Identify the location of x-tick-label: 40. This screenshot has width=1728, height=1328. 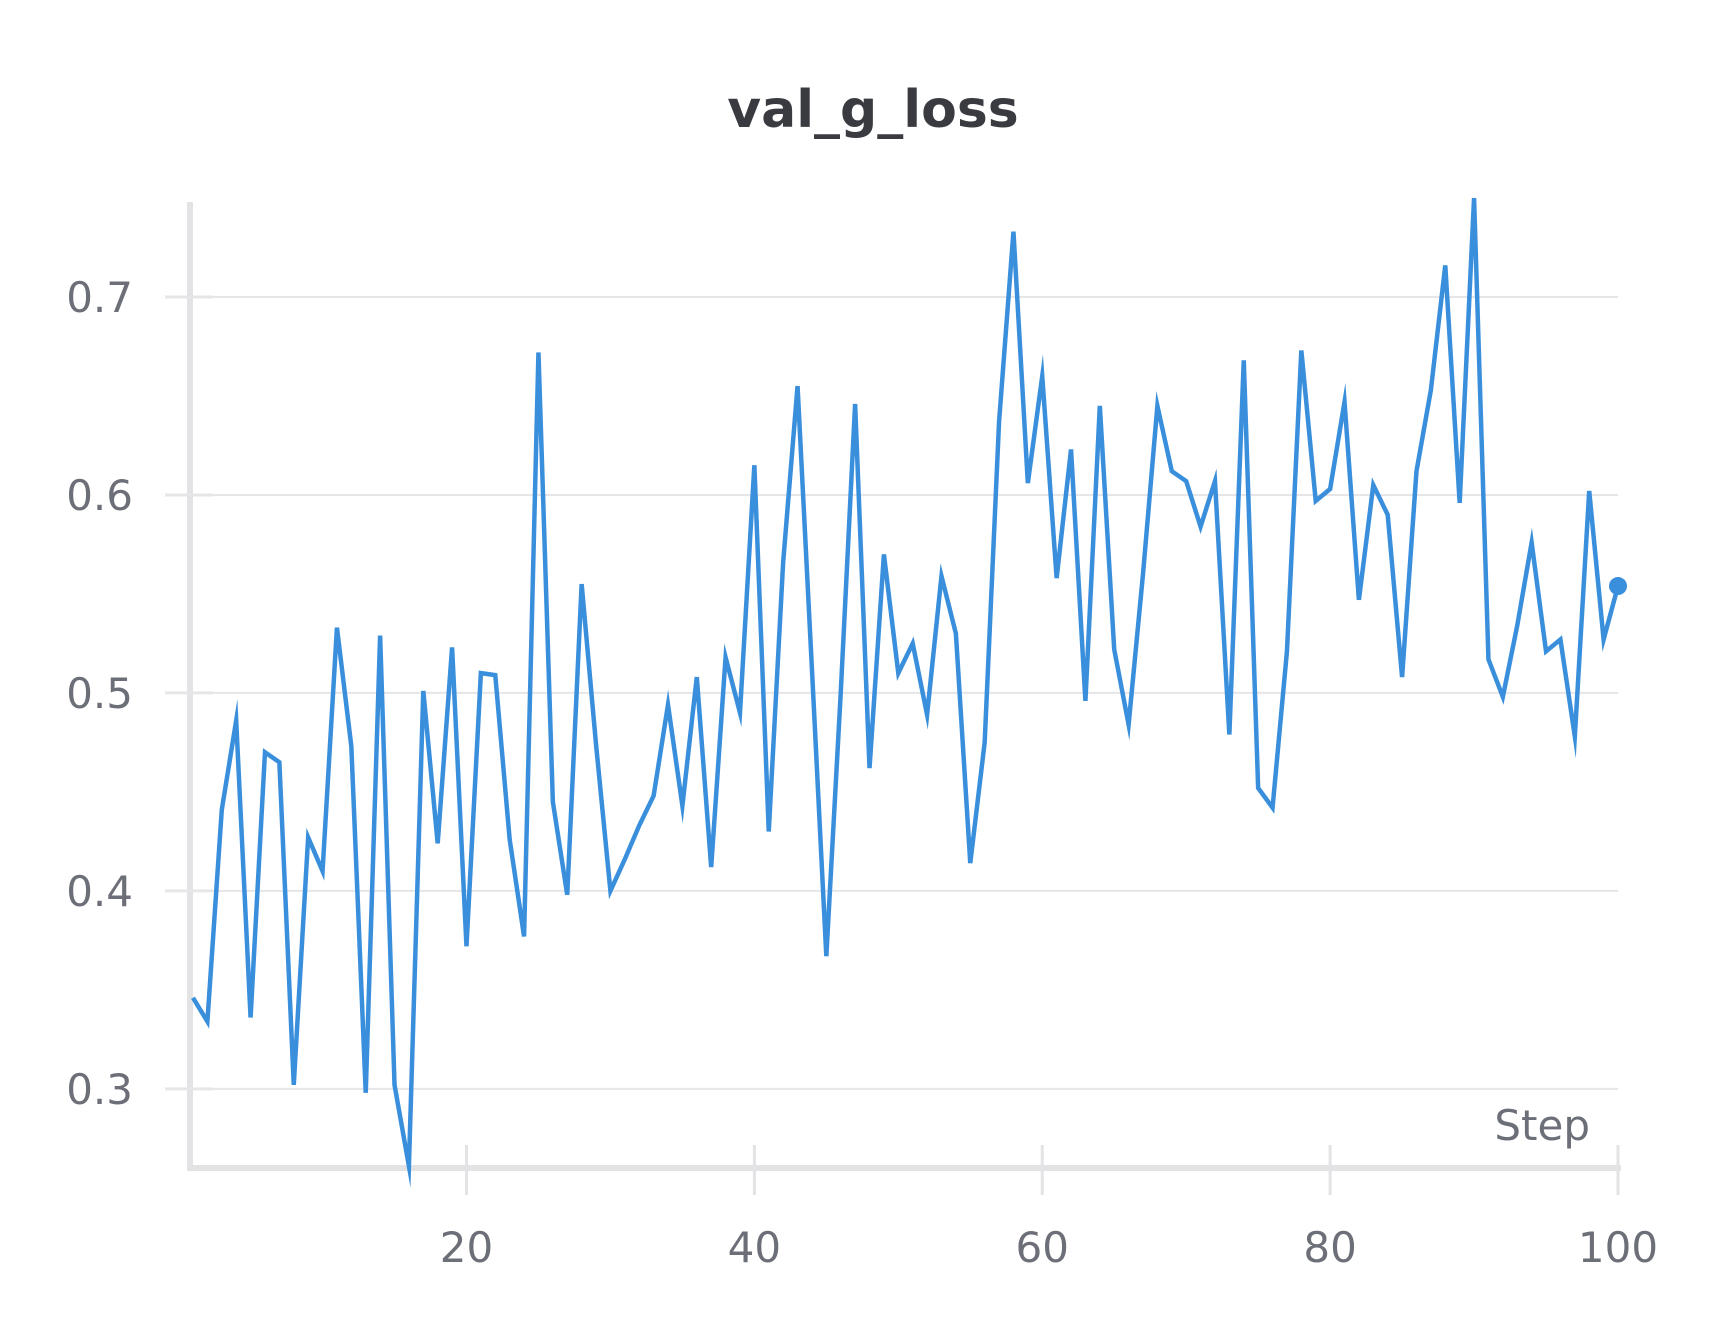
(754, 1247).